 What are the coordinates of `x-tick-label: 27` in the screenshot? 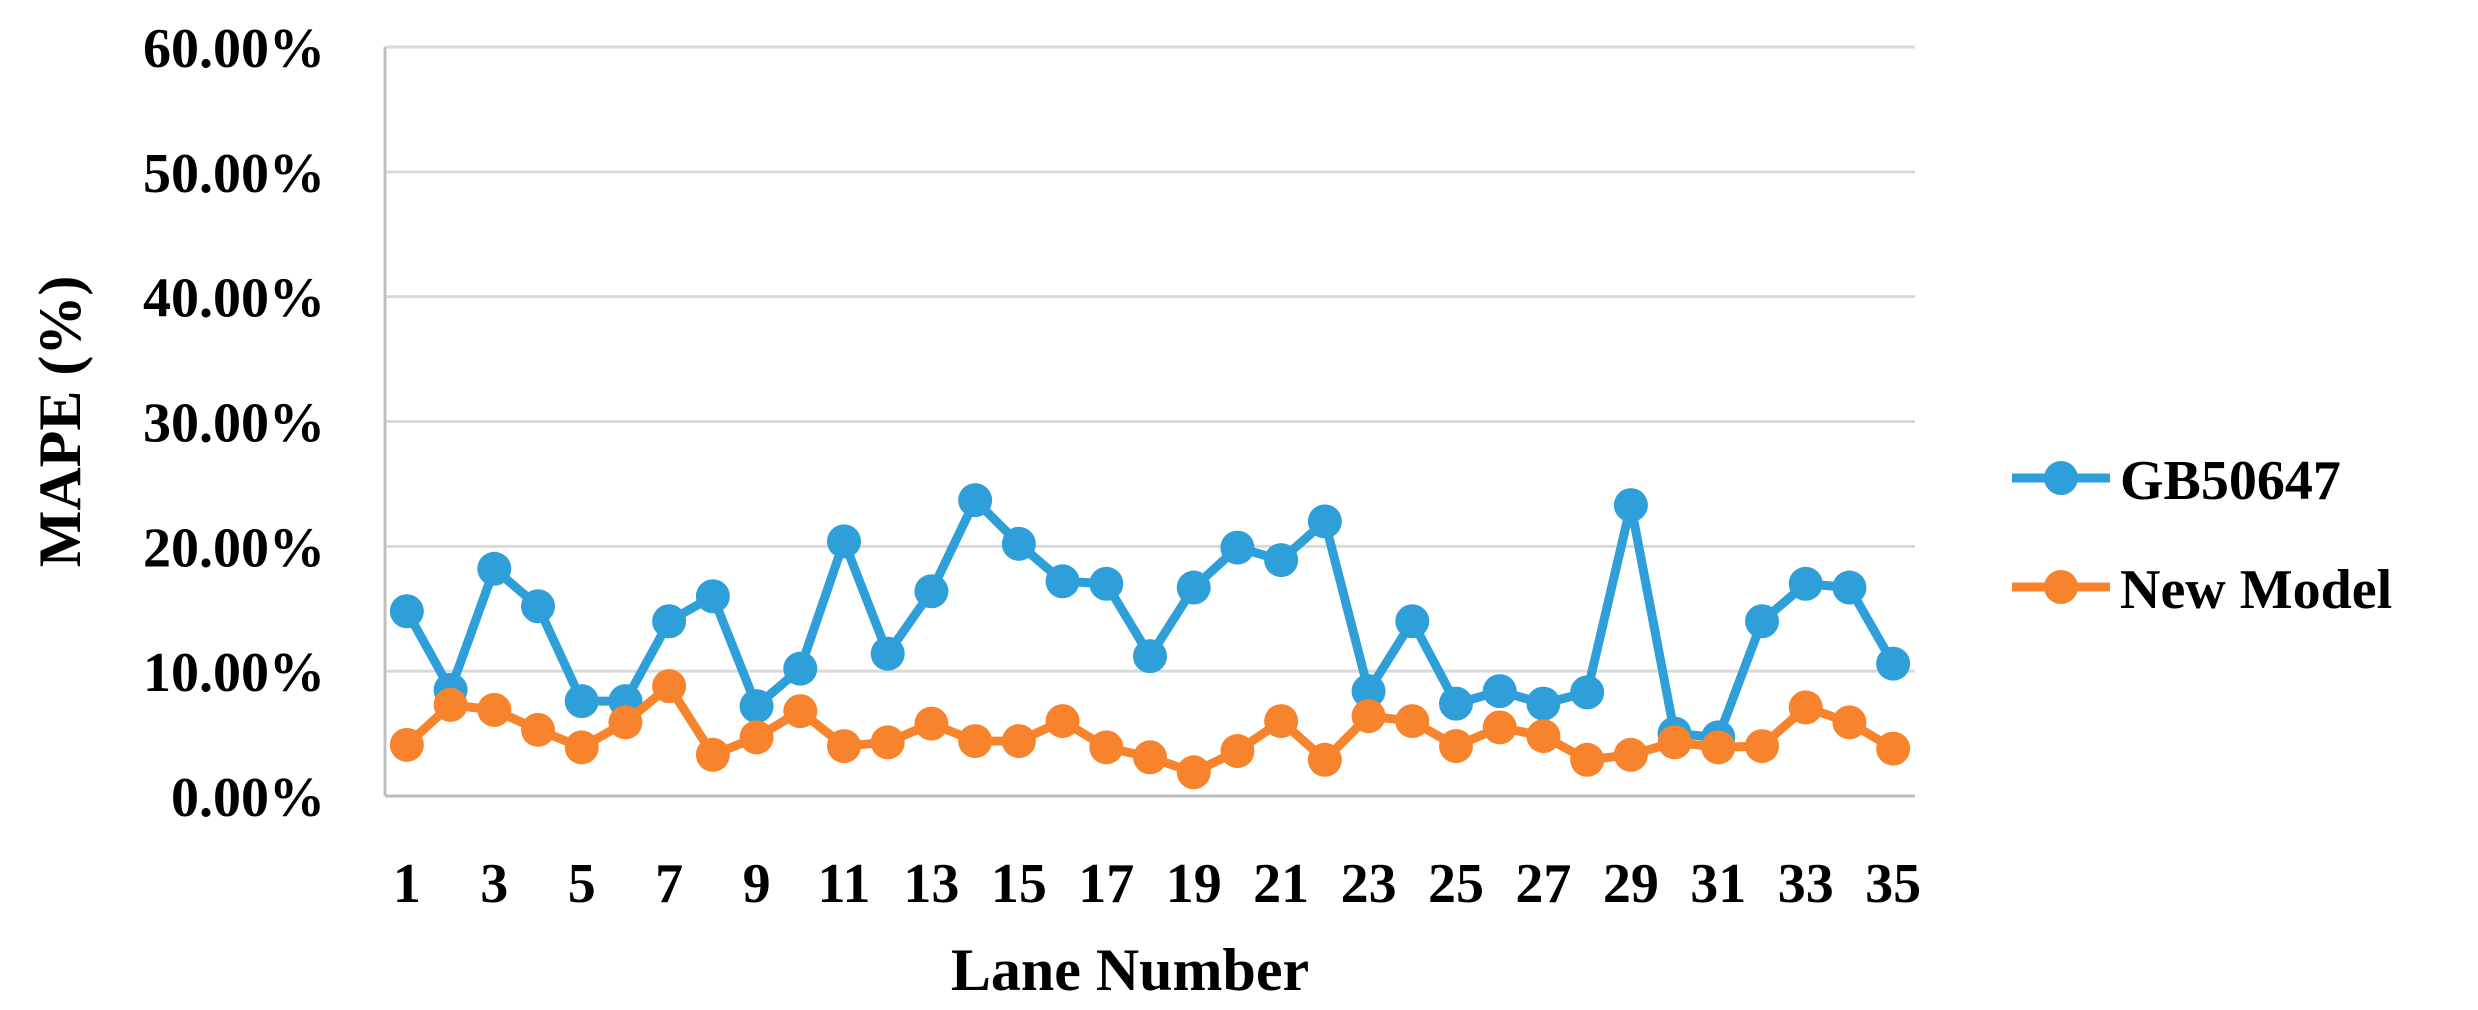 It's located at (1543, 884).